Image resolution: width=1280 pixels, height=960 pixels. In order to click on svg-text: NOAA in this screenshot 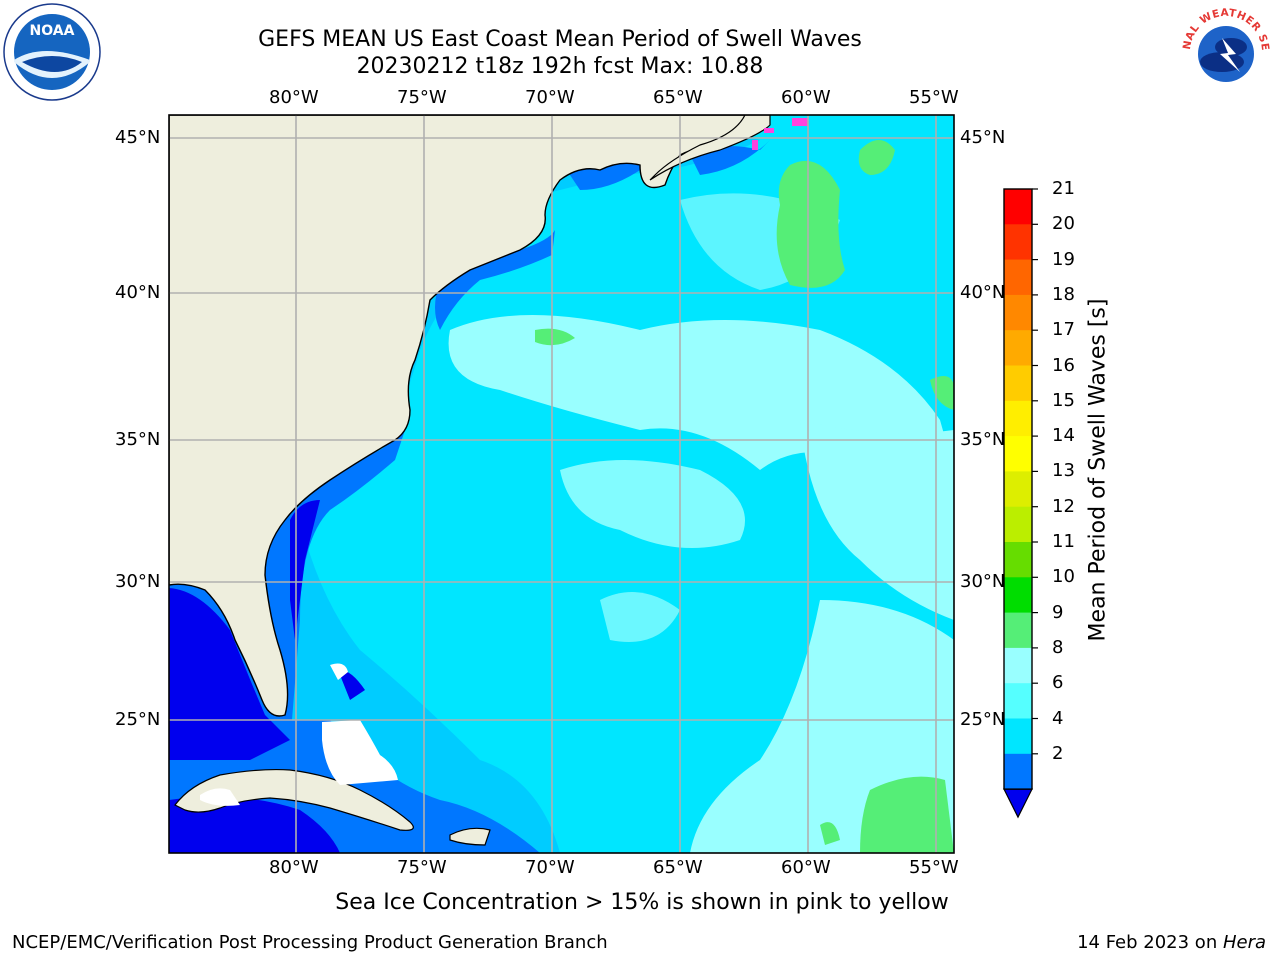, I will do `click(52, 31)`.